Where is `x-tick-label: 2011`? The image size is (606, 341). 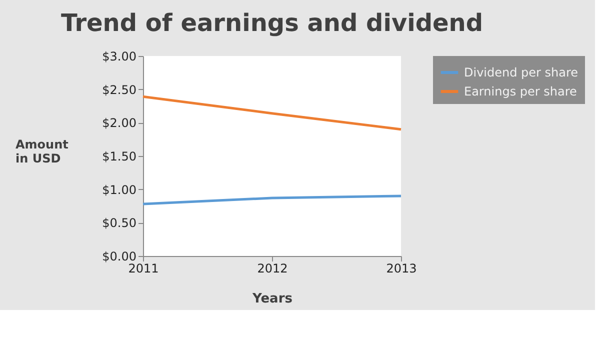 x-tick-label: 2011 is located at coordinates (143, 269).